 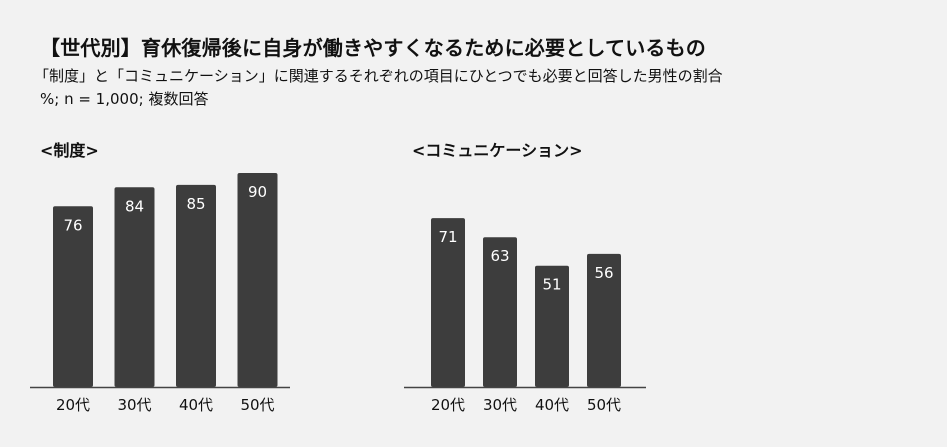 I want to click on bar-value-label-communication-3: 56, so click(x=603, y=273).